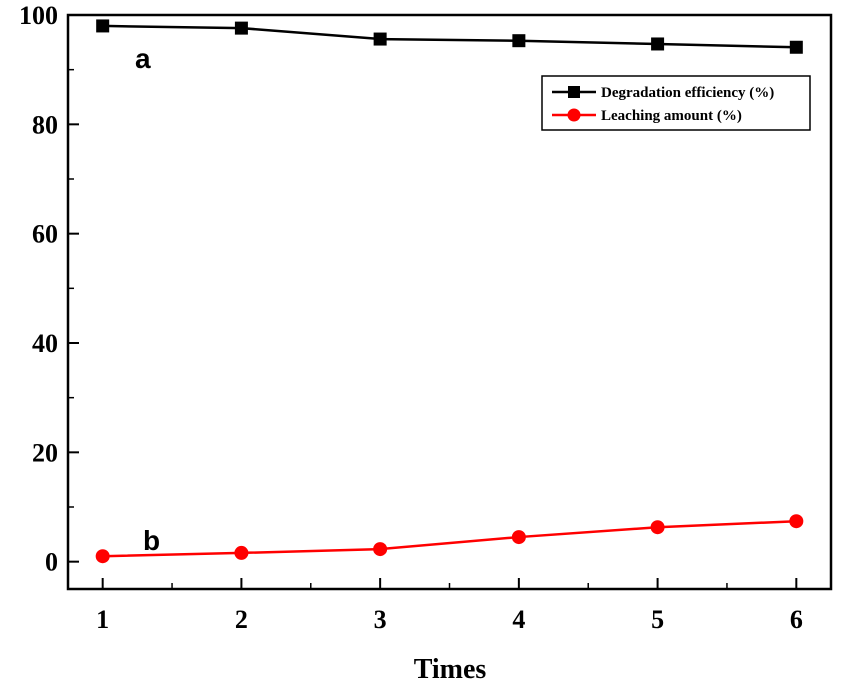 The image size is (843, 688). Describe the element at coordinates (45, 234) in the screenshot. I see `y-tick-label: 60` at that location.